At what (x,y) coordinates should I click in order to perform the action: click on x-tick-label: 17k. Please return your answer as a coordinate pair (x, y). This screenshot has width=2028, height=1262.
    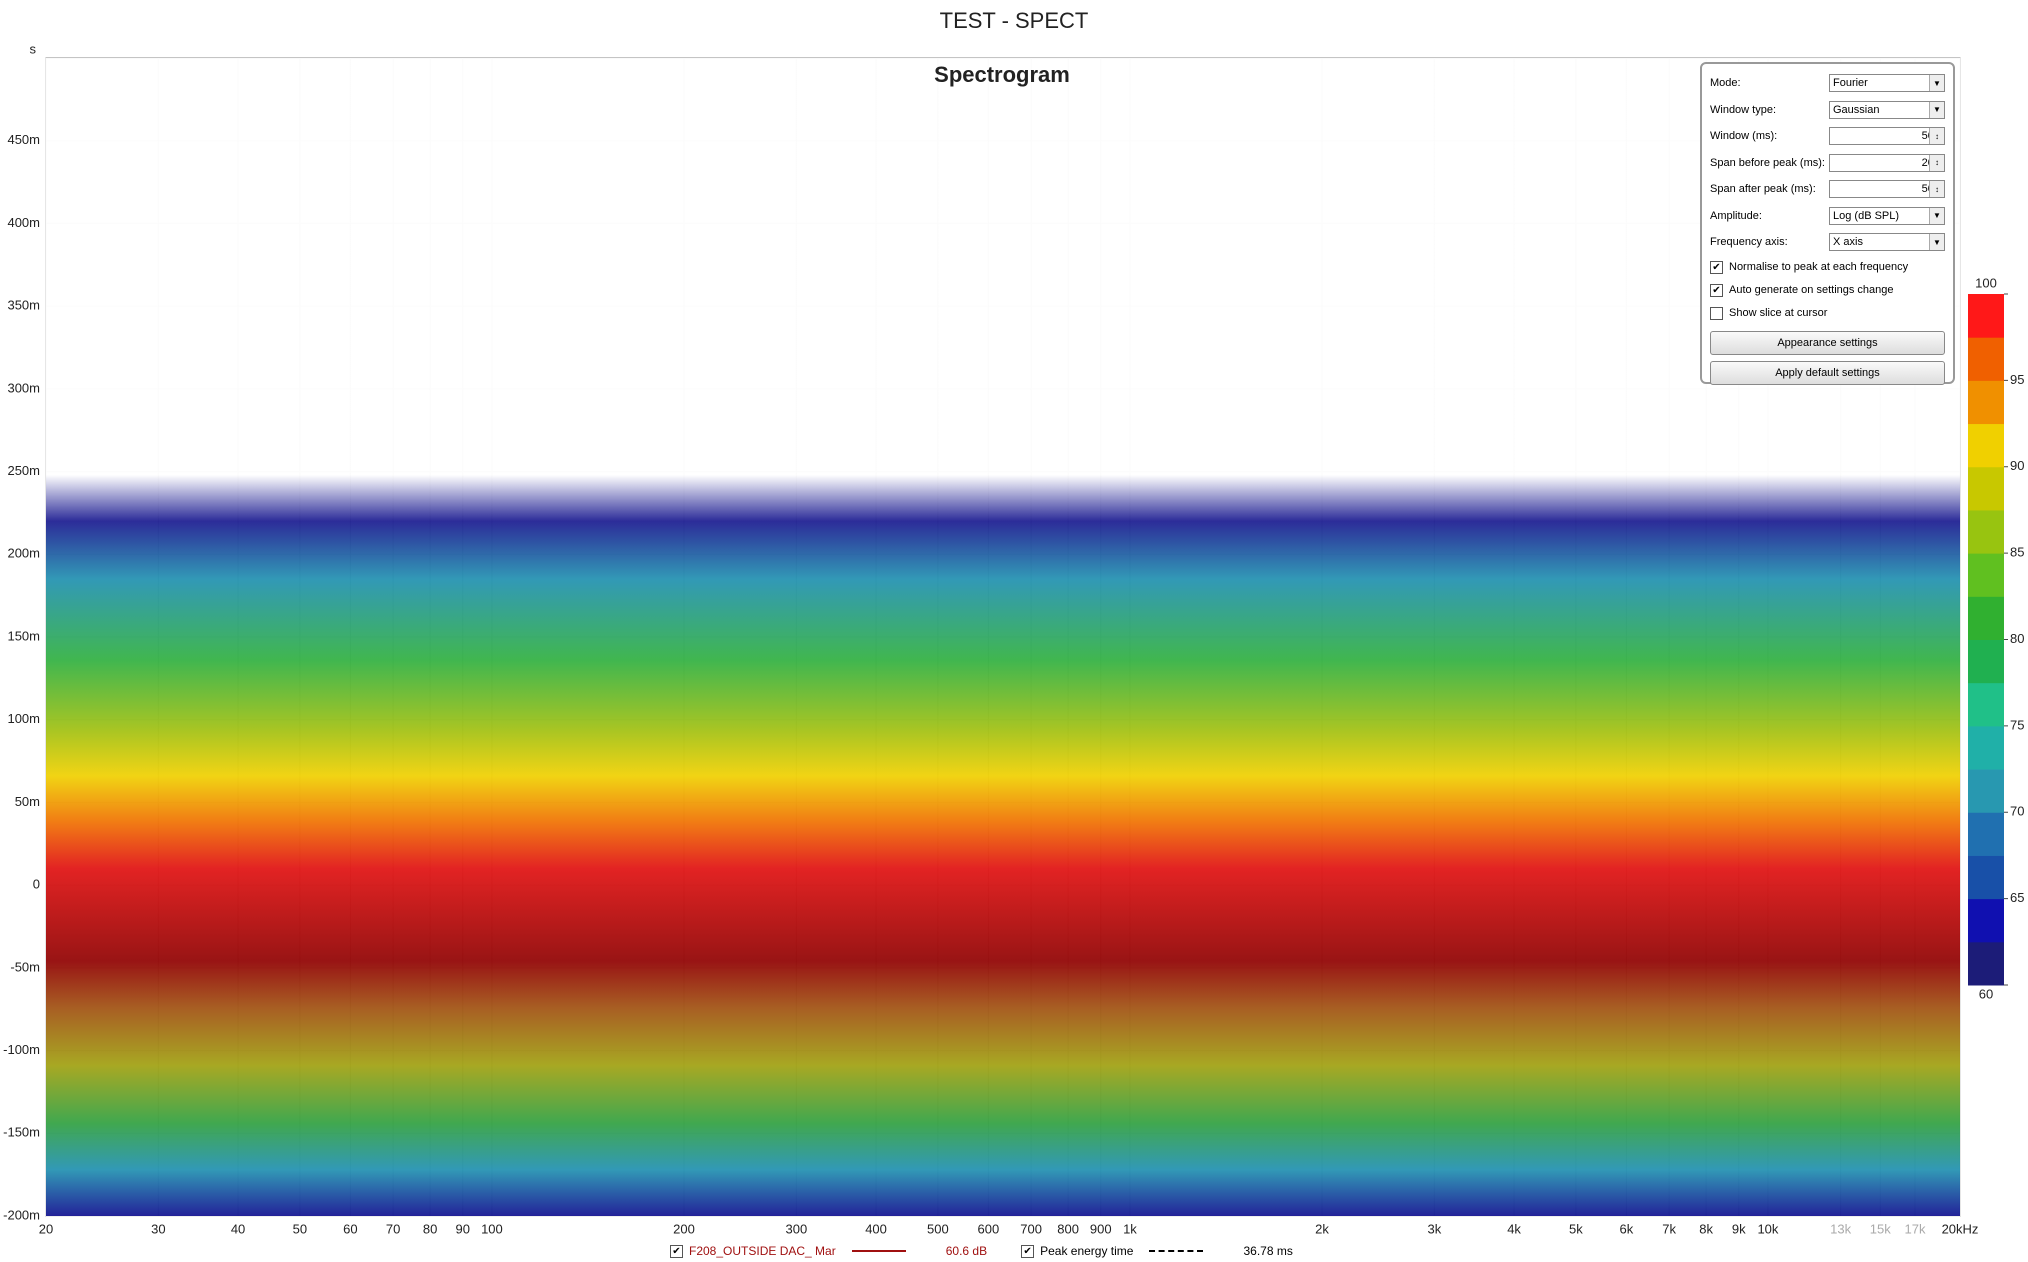
    Looking at the image, I should click on (1914, 1228).